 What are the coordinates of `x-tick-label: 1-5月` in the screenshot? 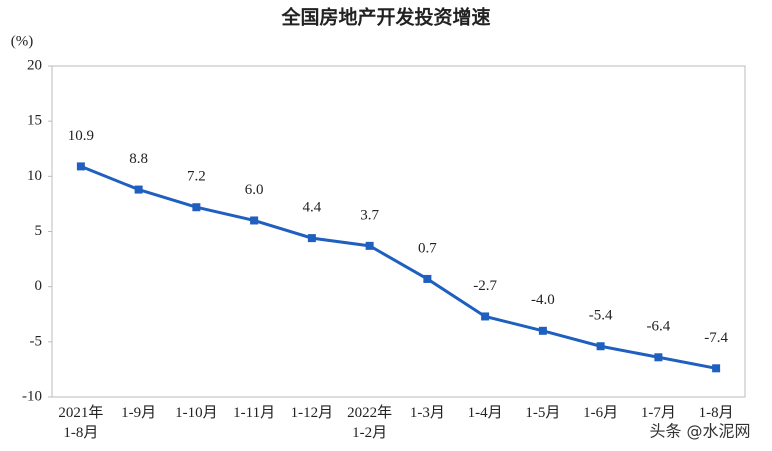 It's located at (542, 413).